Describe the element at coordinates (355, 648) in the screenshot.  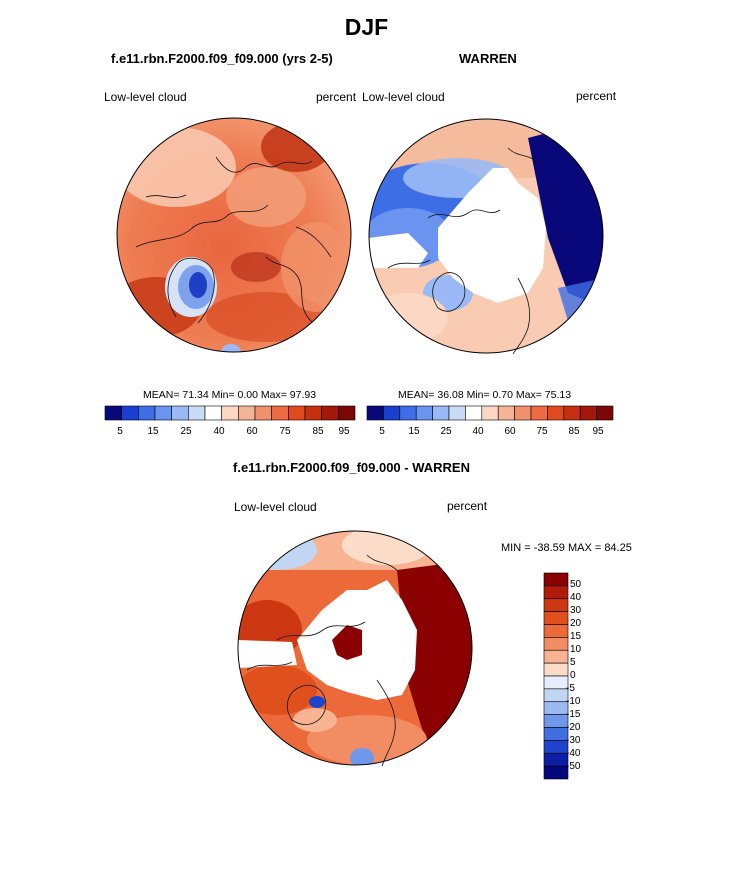
I see `diff-polar-map` at that location.